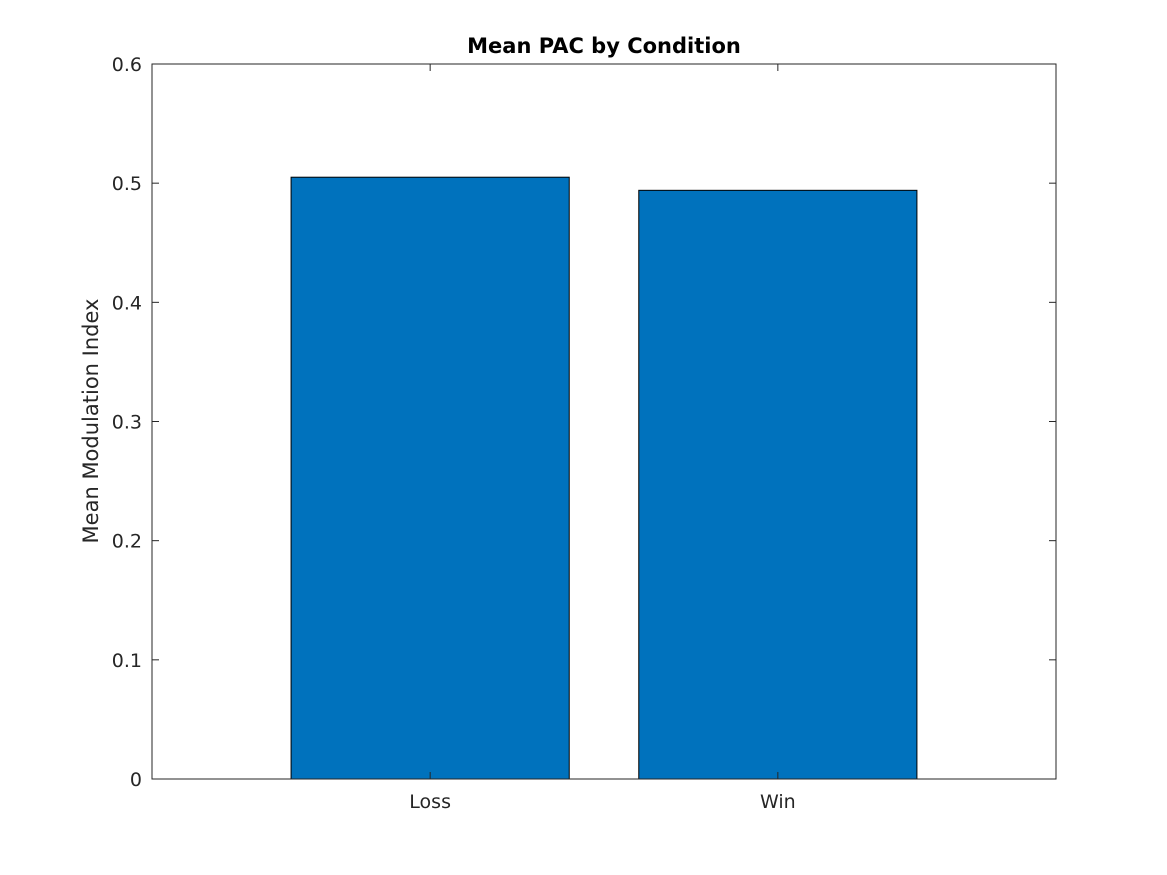  I want to click on y-tick-label: 0, so click(136, 780).